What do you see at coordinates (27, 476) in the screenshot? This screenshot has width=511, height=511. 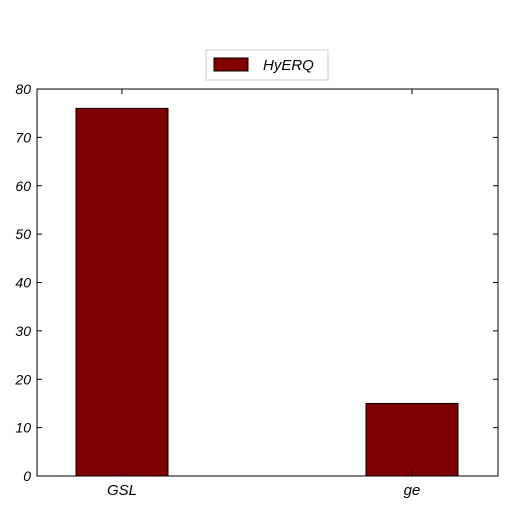 I see `y-tick-label: 0` at bounding box center [27, 476].